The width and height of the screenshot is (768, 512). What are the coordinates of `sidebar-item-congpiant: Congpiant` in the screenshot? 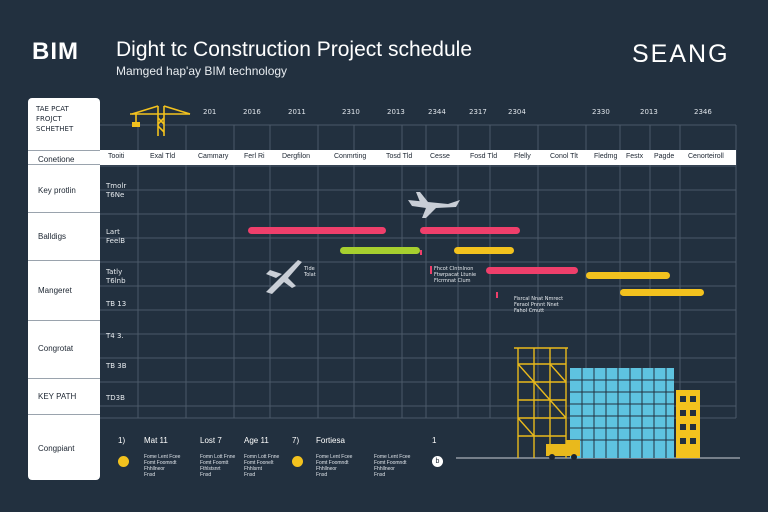 It's located at (56, 448).